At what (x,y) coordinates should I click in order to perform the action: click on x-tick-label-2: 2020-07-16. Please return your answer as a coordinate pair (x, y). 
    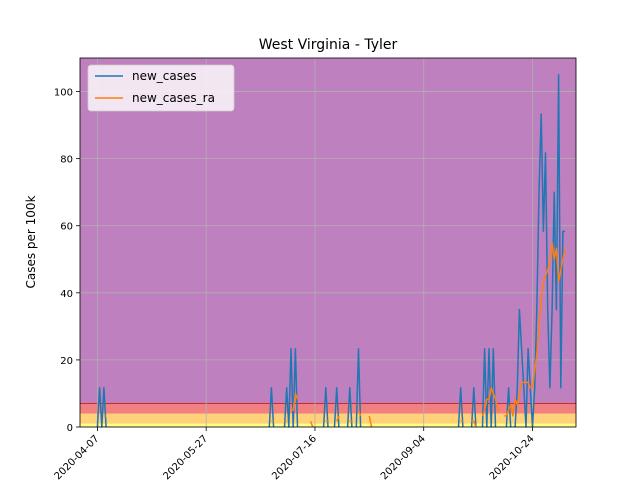
    Looking at the image, I should click on (294, 456).